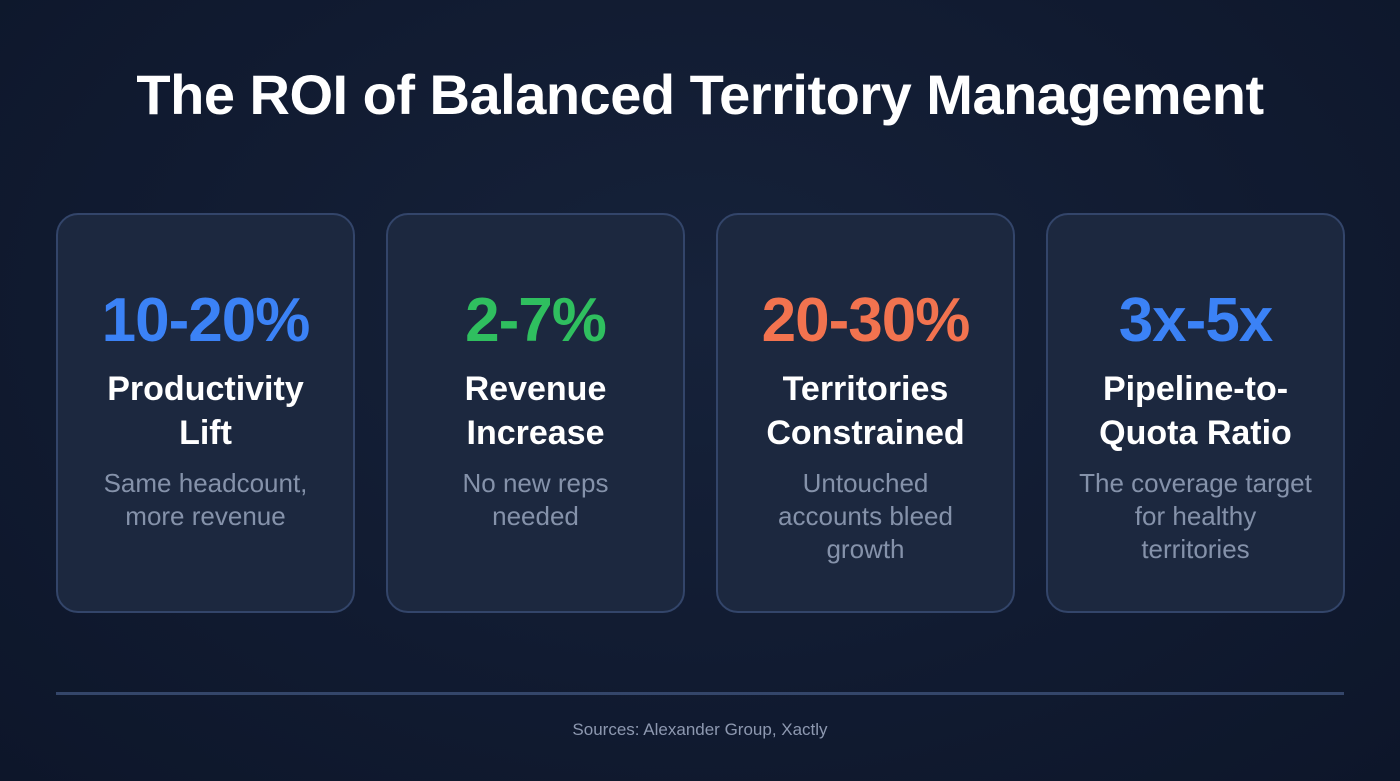 This screenshot has width=1400, height=781. I want to click on page-title: The ROI of Balanced Territory Management, so click(700, 94).